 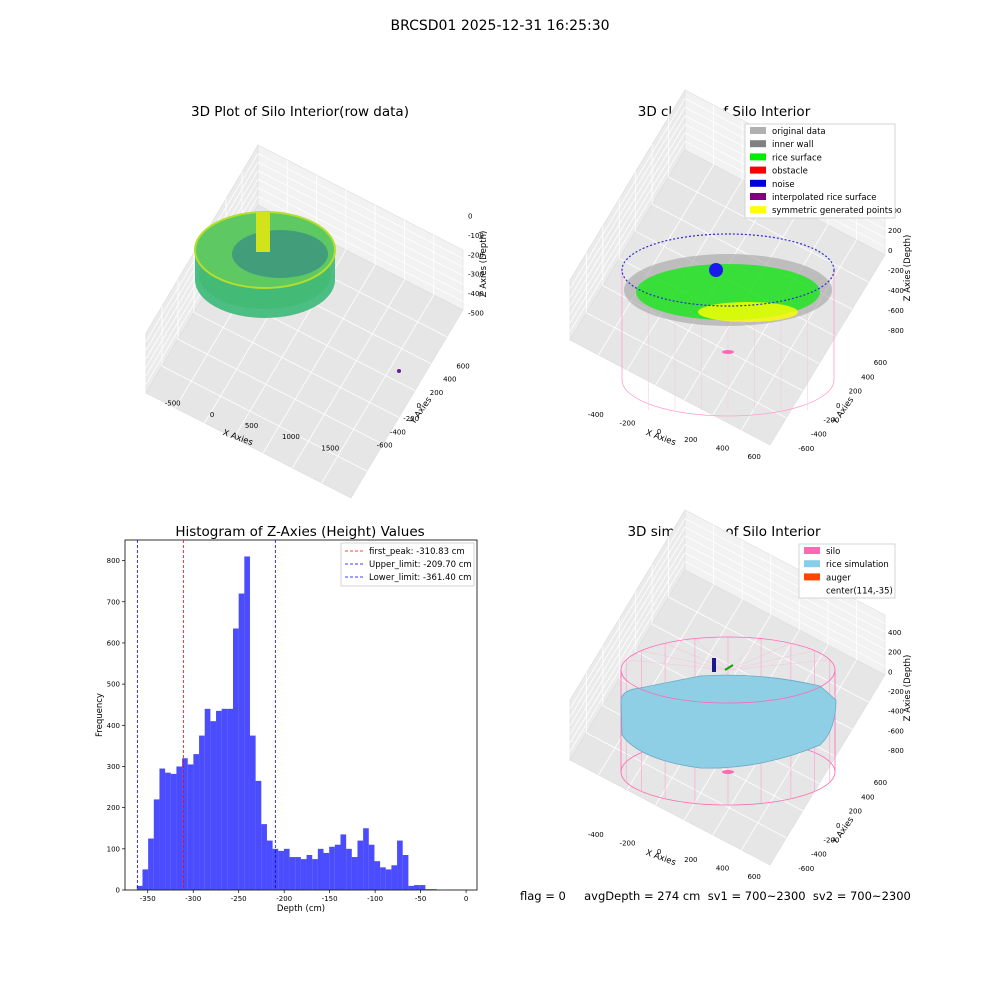 I want to click on raw-x-tick-label: -500, so click(x=173, y=404).